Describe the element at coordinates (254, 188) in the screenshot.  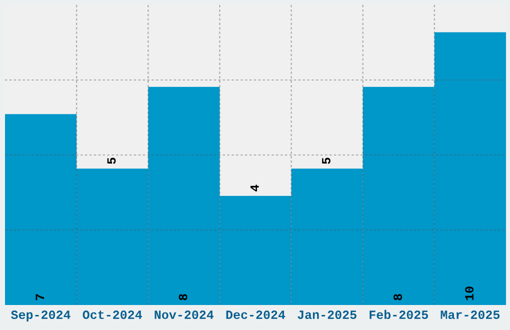
I see `data-label: 4` at that location.